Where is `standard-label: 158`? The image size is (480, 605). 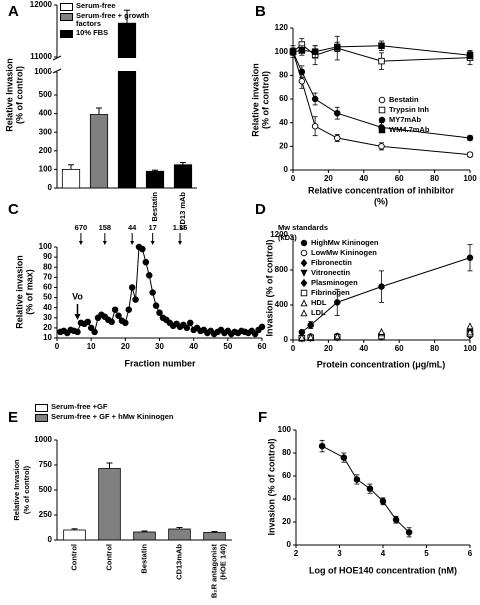 standard-label: 158 is located at coordinates (105, 227).